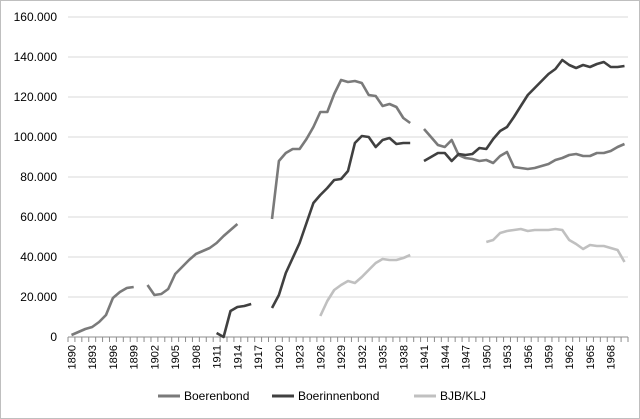  Describe the element at coordinates (446, 357) in the screenshot. I see `x-tick-label: 1944` at that location.